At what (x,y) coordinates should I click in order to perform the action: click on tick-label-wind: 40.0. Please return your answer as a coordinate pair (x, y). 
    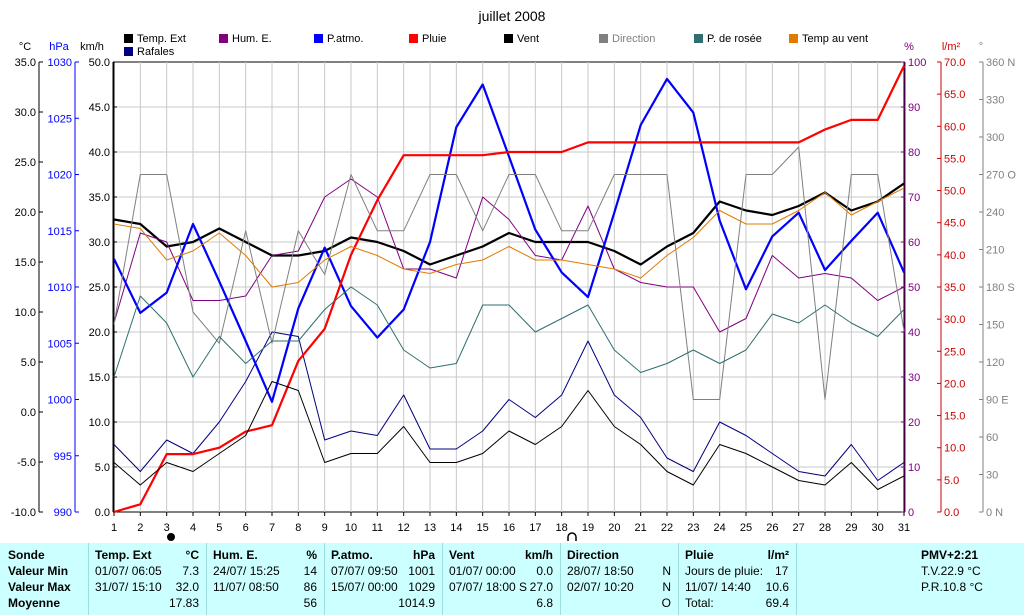
    Looking at the image, I should click on (99, 153).